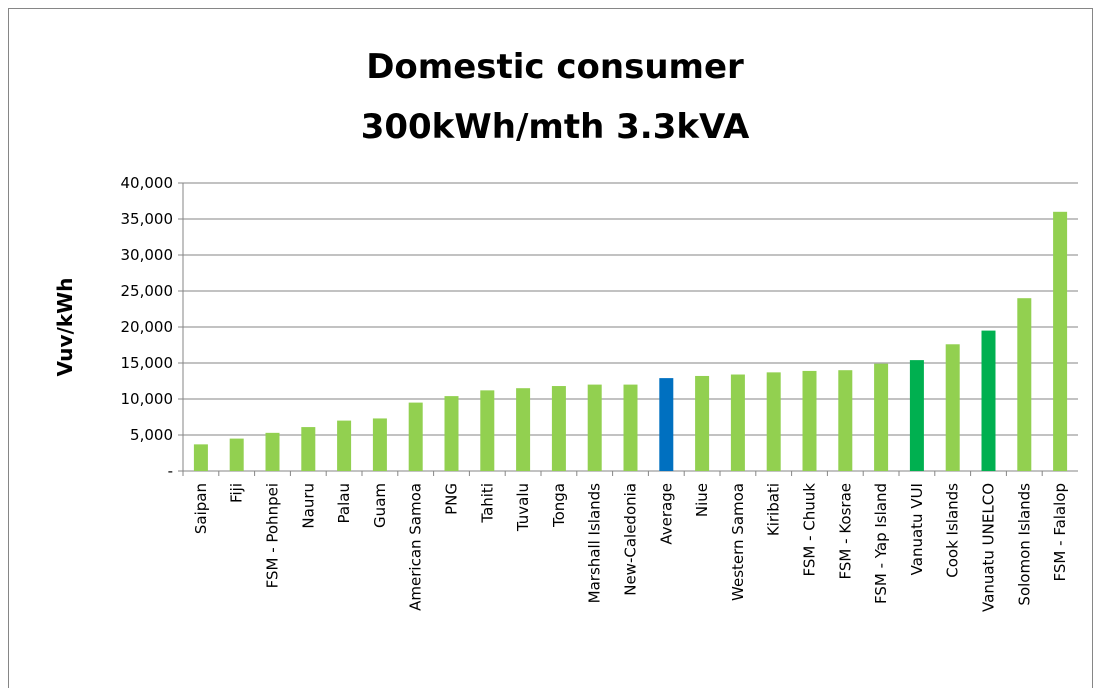 This screenshot has width=1094, height=692. I want to click on x-tick-label: Average, so click(666, 514).